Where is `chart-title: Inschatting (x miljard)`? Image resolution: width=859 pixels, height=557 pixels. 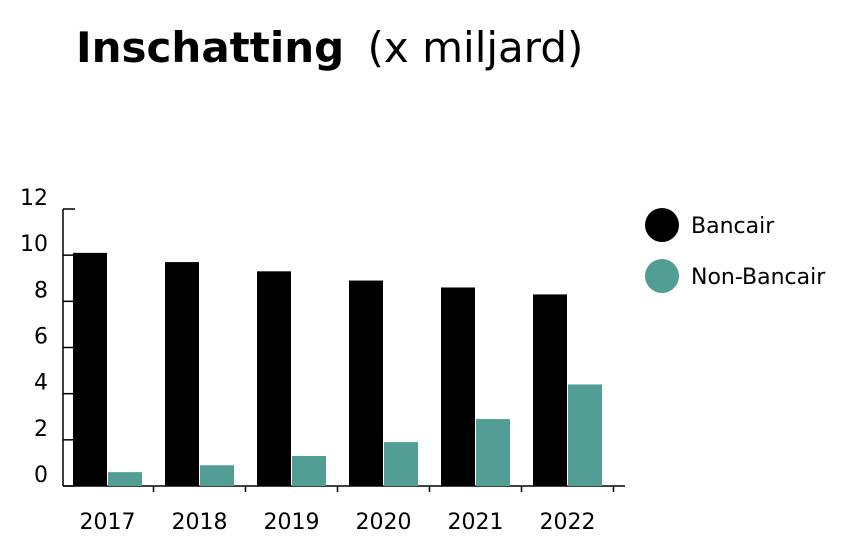
chart-title: Inschatting (x miljard) is located at coordinates (329, 47).